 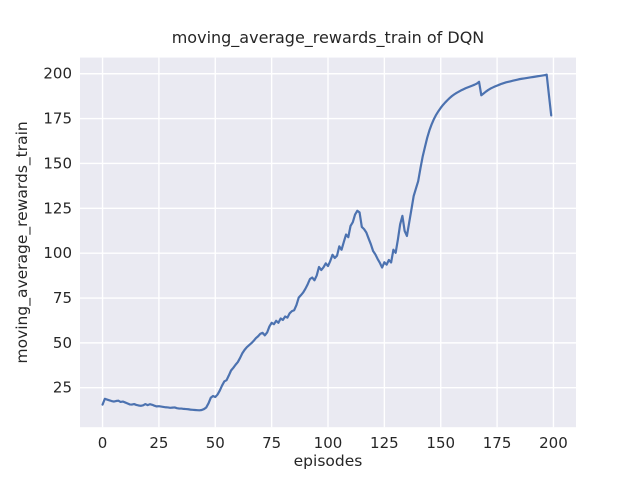 What do you see at coordinates (57, 74) in the screenshot?
I see `y-tick-label: 200` at bounding box center [57, 74].